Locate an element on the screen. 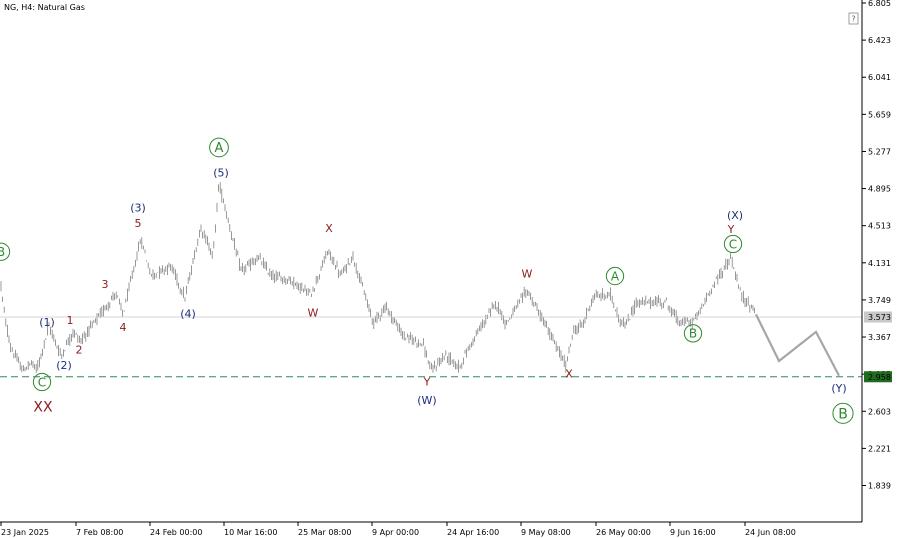 The image size is (900, 538). y-tick-label: 2.221 is located at coordinates (879, 448).